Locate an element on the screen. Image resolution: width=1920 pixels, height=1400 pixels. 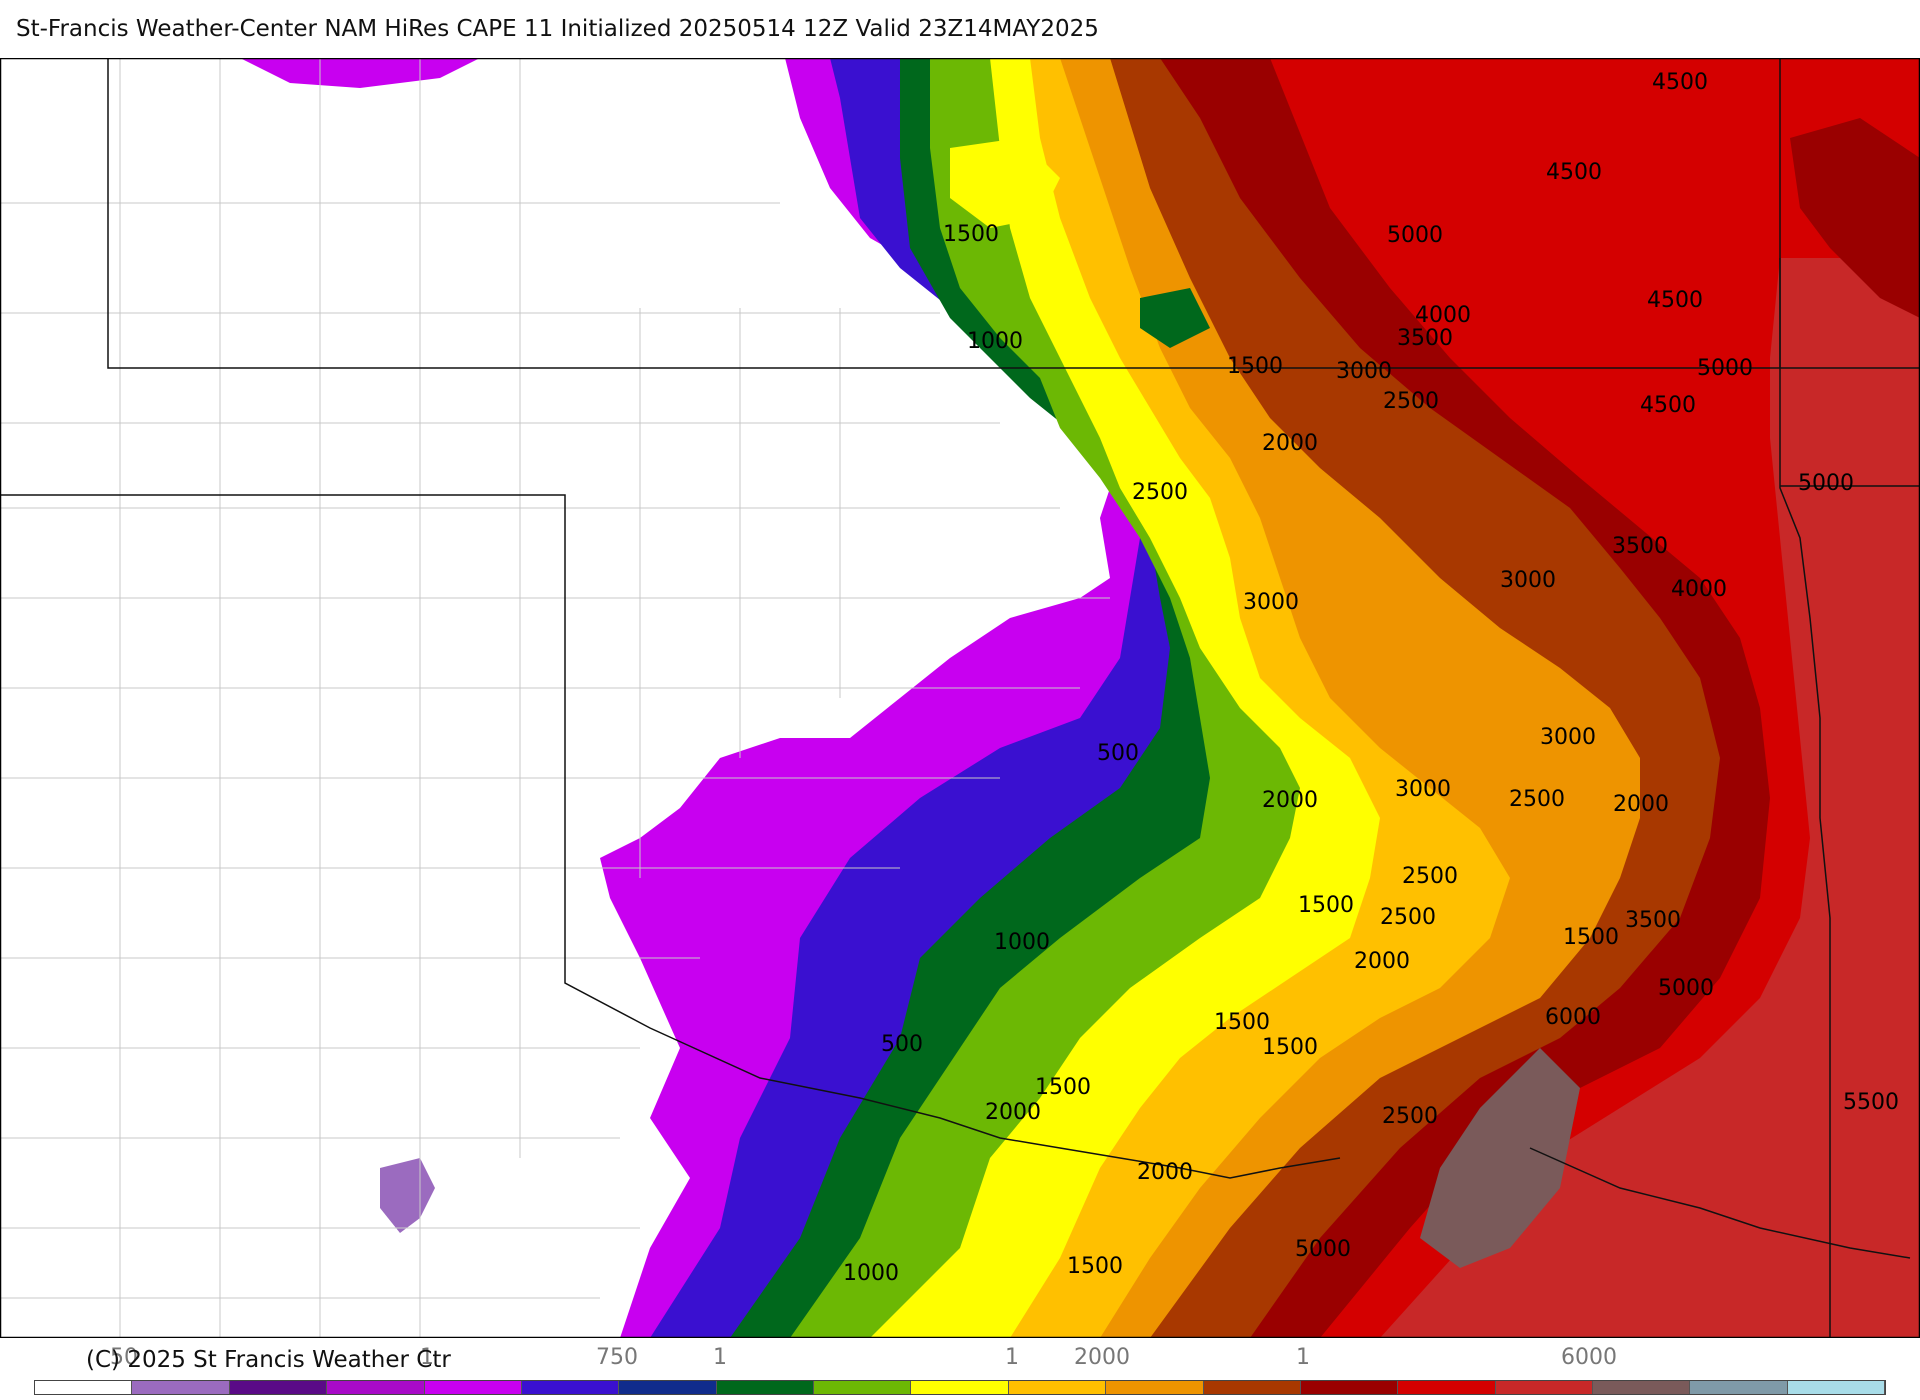
colorbar-tick-label: 50 is located at coordinates (124, 1357).